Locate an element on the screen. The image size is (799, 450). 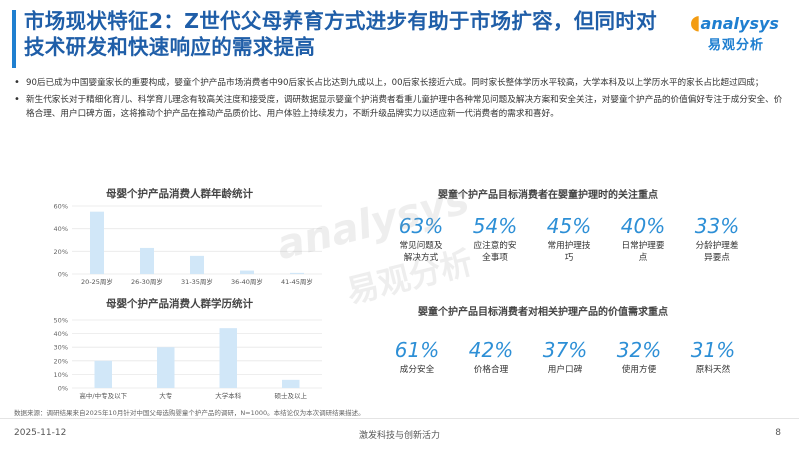
kpi-value: 37% is located at coordinates (565, 350).